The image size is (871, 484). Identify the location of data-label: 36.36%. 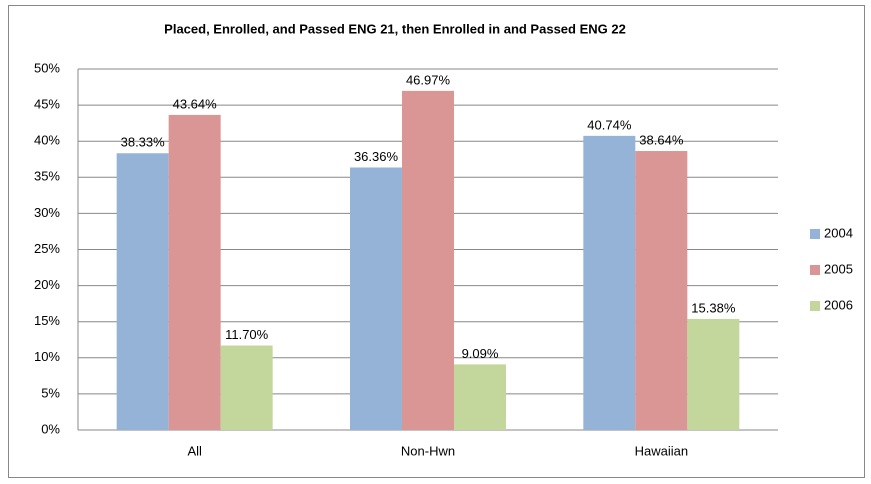
(376, 156).